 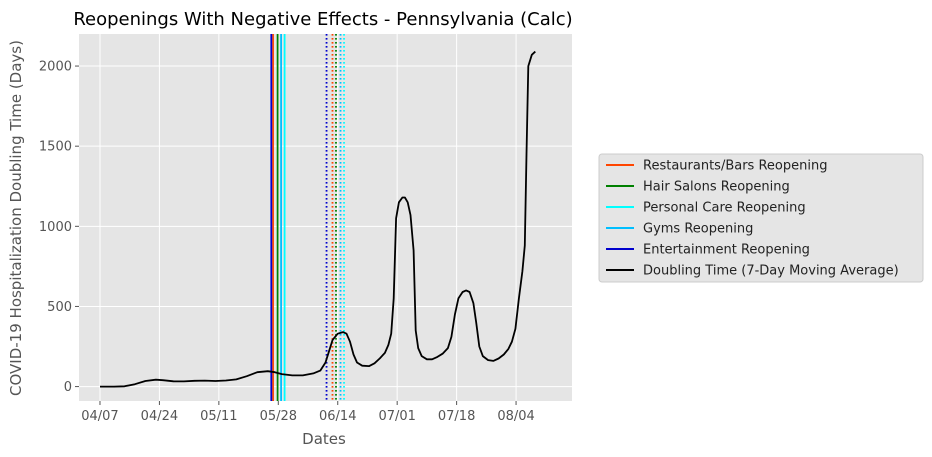 I want to click on x-tick-label: 08/04, so click(x=515, y=416).